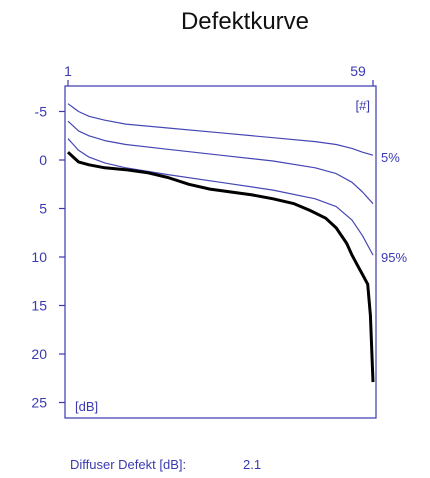 The height and width of the screenshot is (478, 430). What do you see at coordinates (39, 306) in the screenshot?
I see `y-tick-label: 15` at bounding box center [39, 306].